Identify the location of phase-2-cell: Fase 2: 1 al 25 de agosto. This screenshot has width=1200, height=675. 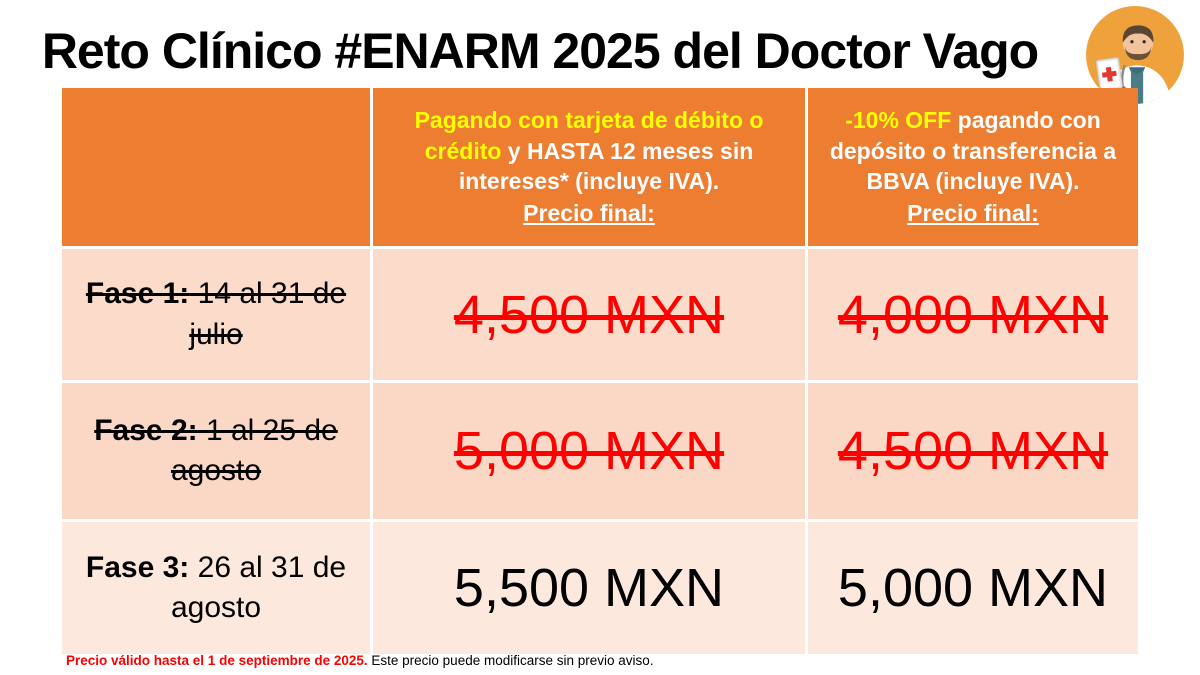
(216, 451).